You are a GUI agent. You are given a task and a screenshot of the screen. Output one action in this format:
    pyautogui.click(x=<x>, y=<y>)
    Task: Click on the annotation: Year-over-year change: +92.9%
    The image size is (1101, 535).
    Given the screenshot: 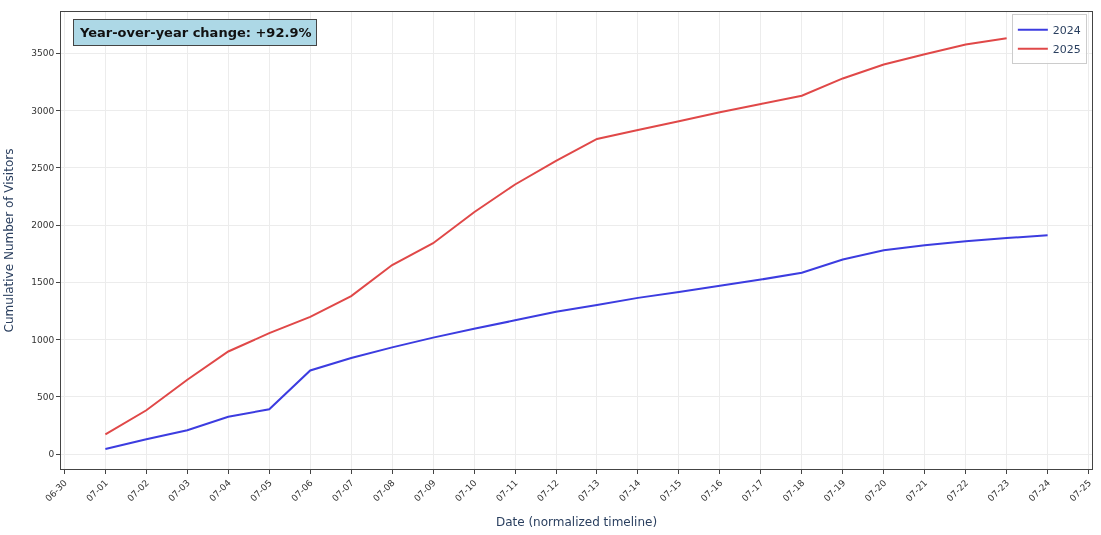 What is the action you would take?
    pyautogui.click(x=195, y=32)
    